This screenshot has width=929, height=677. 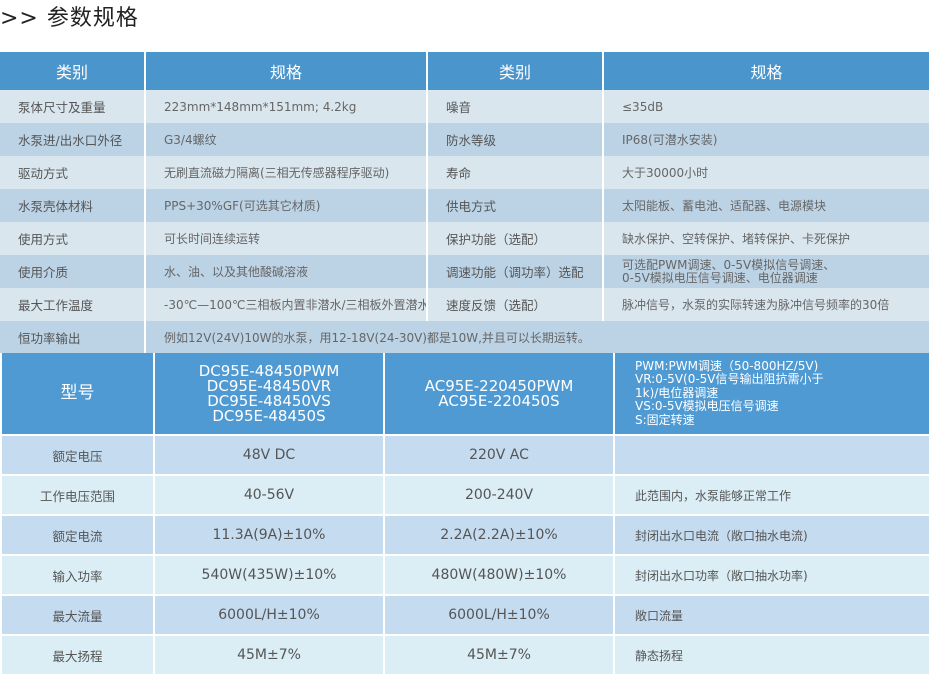 I want to click on model-row: 最大流量 6000L/H±10% 6000L/H±10% 敞口流量, so click(x=464, y=615).